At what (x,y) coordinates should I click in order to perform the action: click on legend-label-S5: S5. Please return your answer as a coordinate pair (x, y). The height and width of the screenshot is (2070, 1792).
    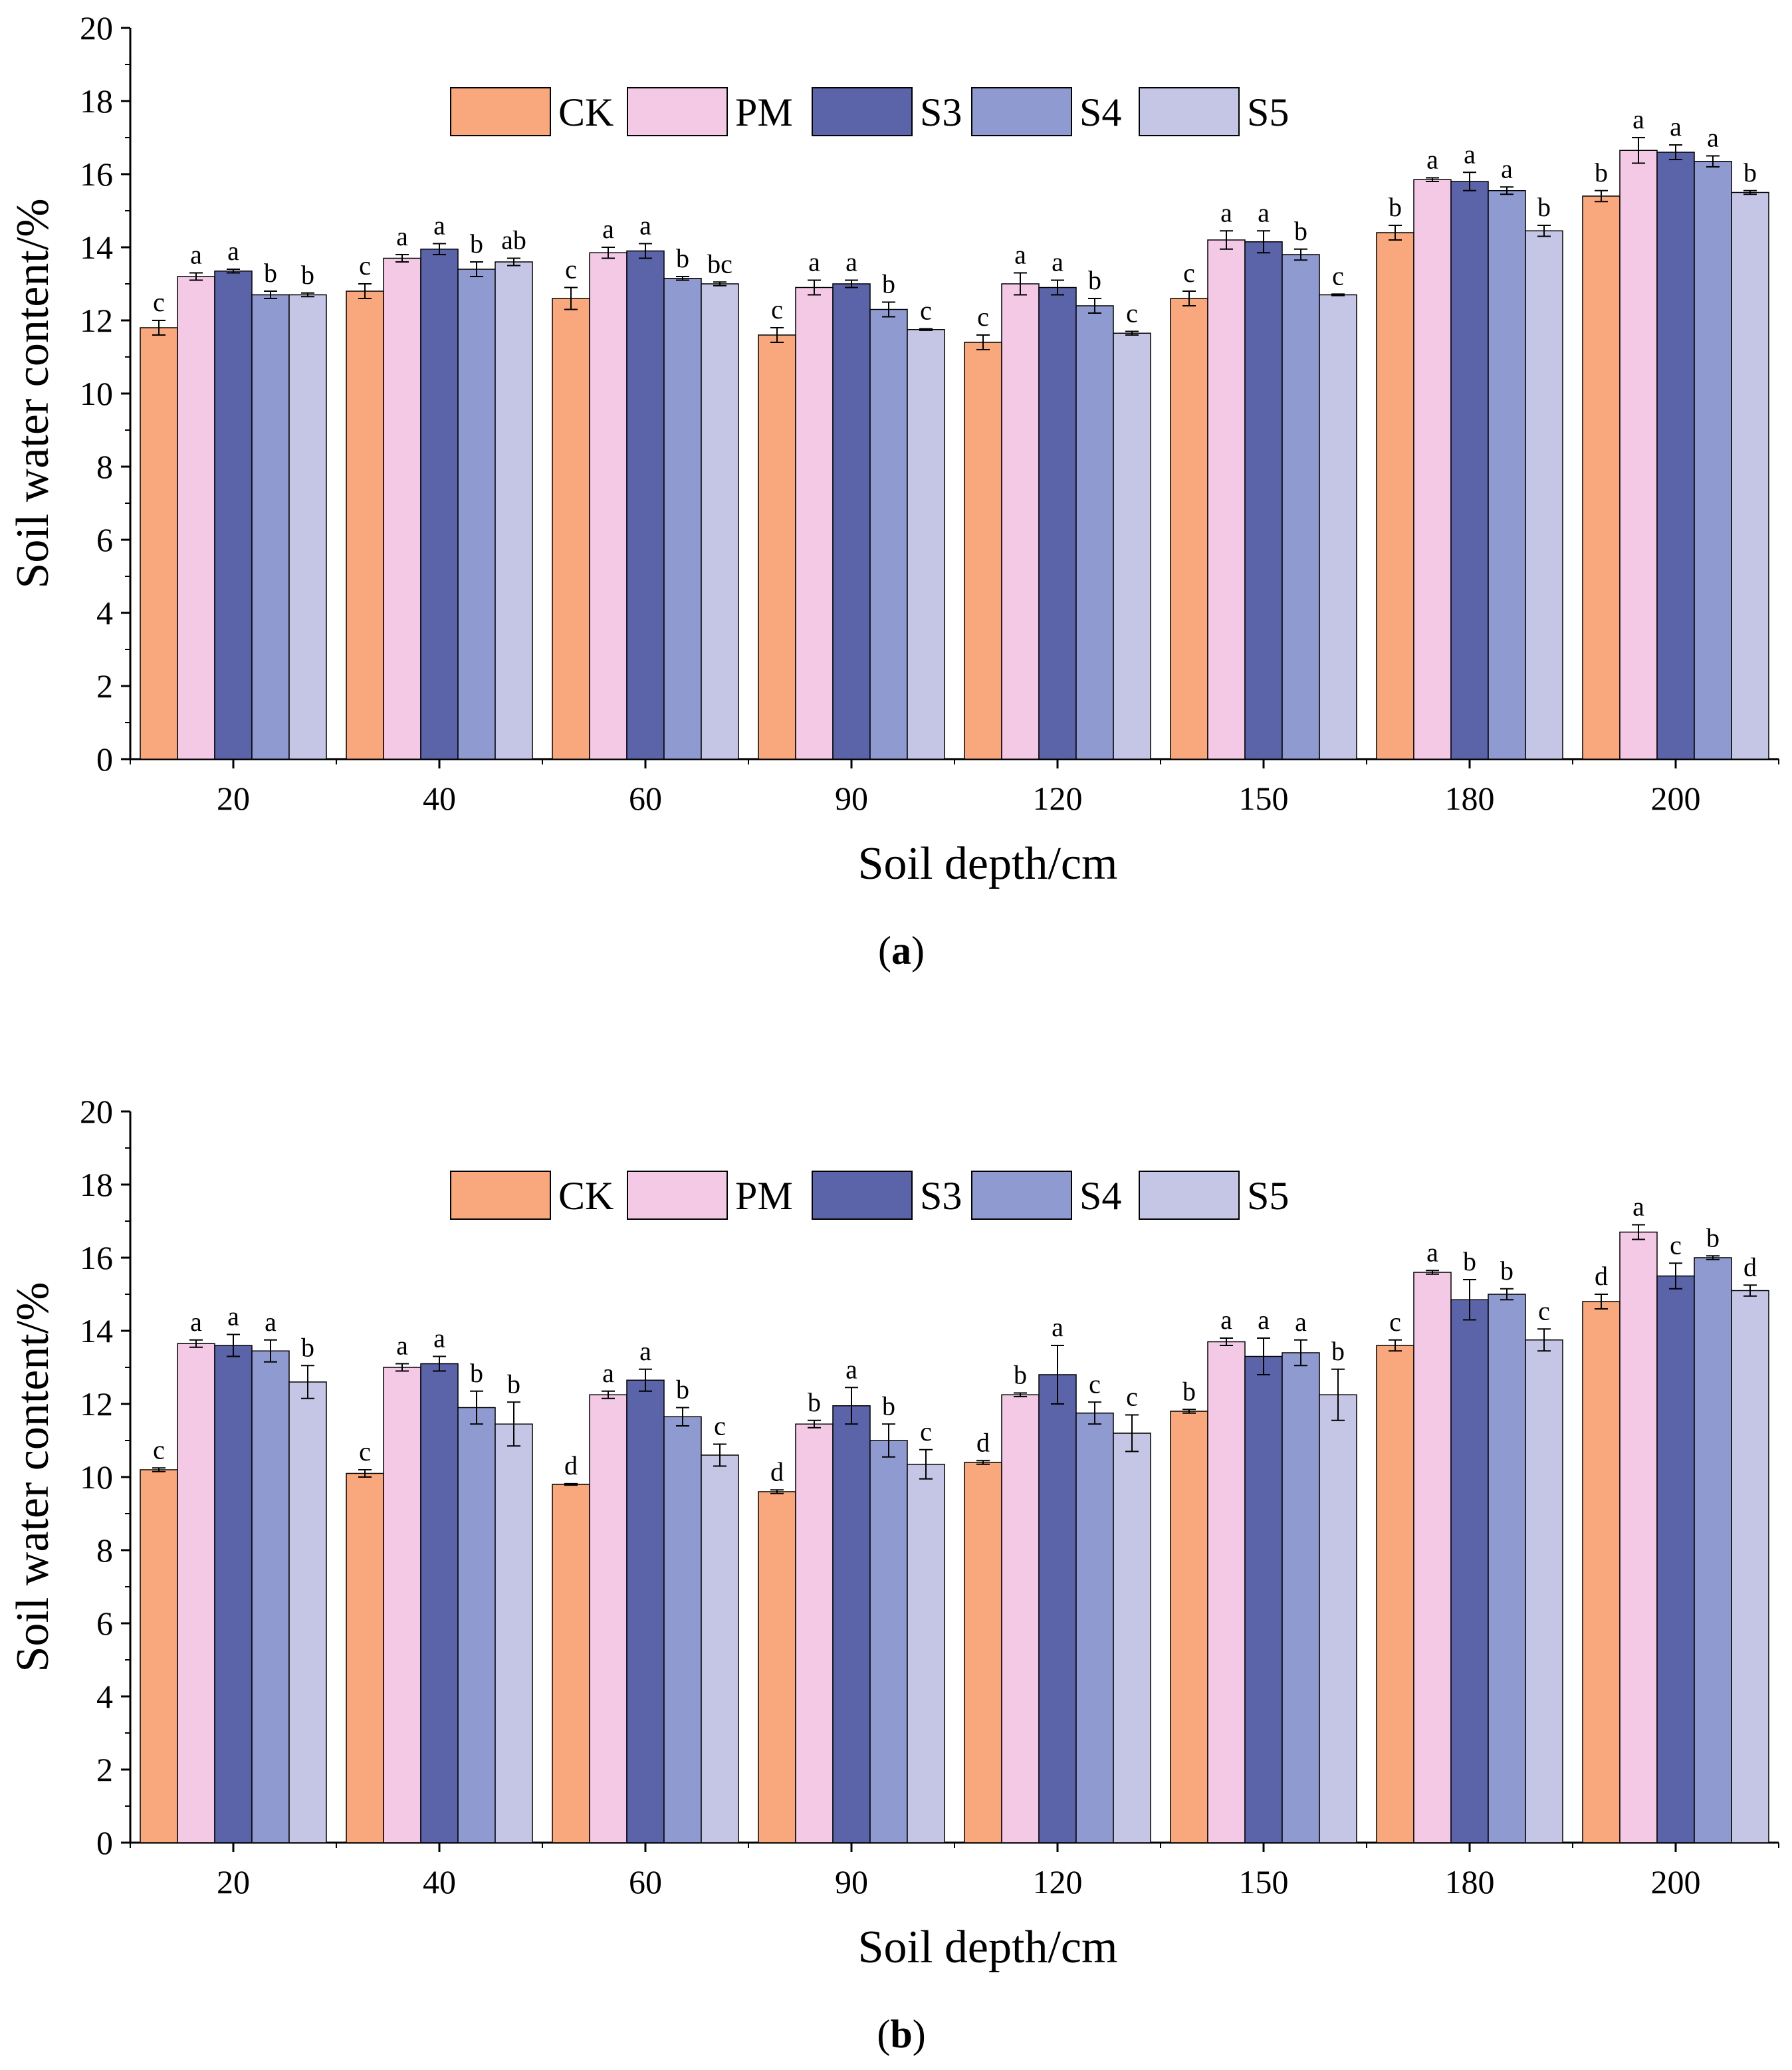
    Looking at the image, I should click on (1268, 112).